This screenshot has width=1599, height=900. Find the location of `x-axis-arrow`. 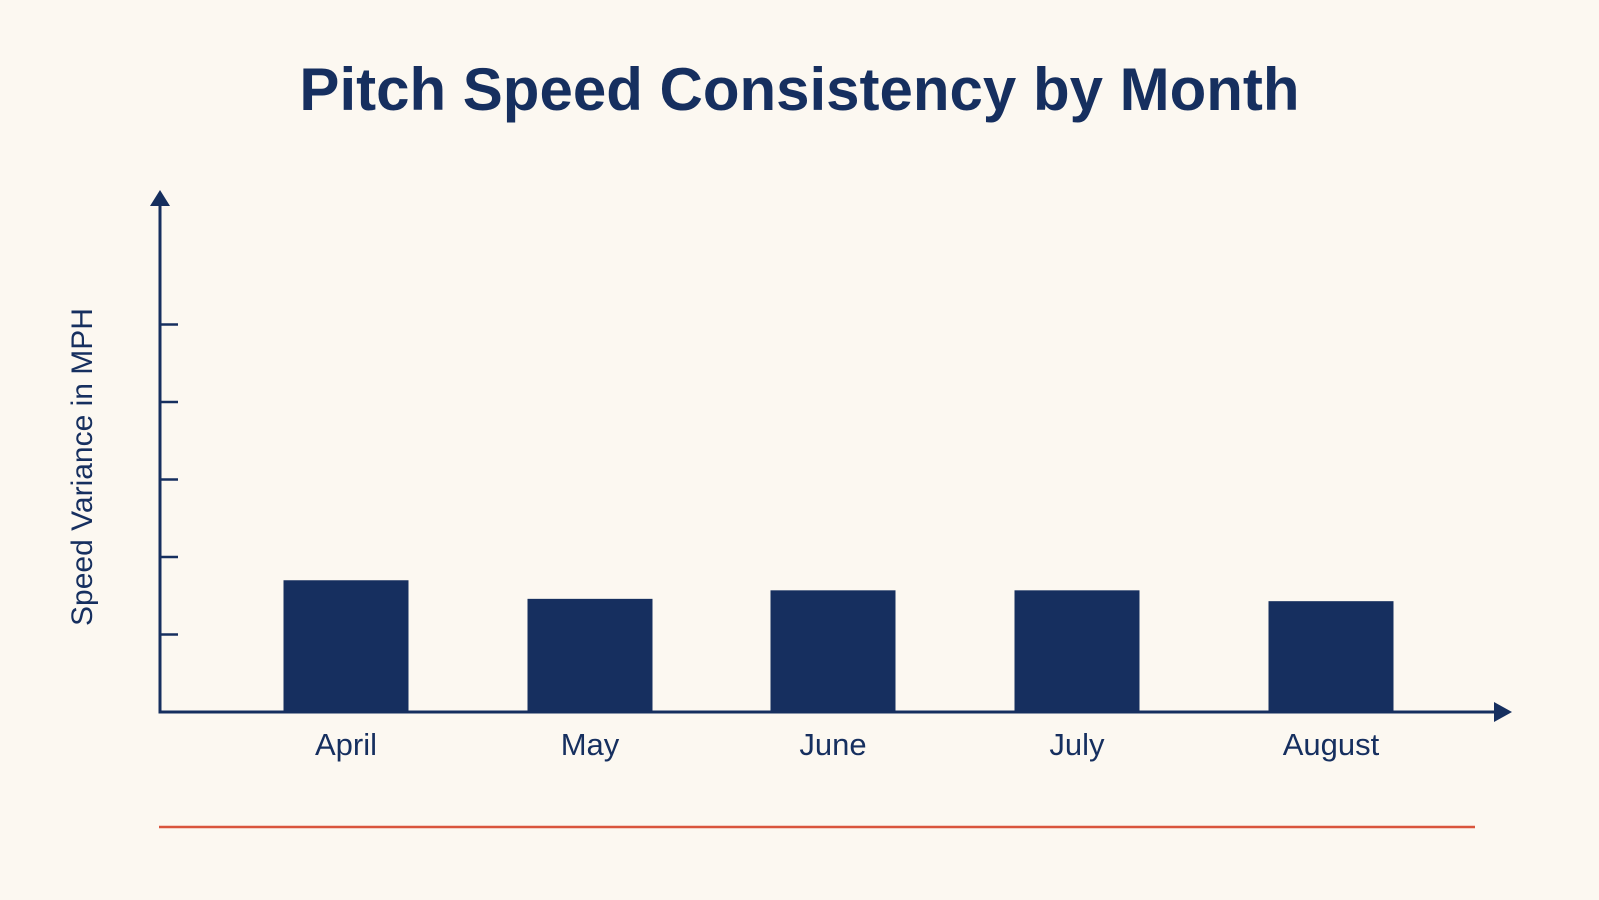

x-axis-arrow is located at coordinates (1503, 712).